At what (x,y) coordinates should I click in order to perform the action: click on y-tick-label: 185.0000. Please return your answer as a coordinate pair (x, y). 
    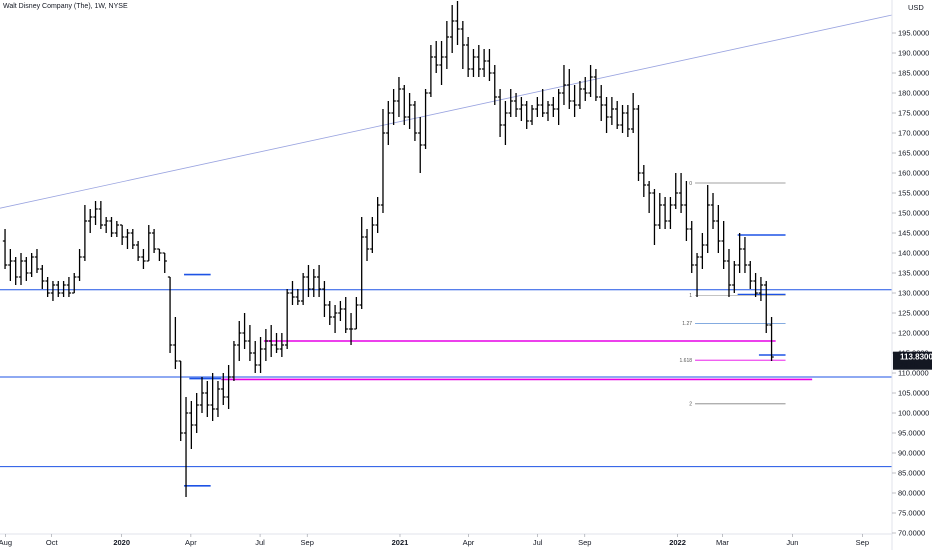
    Looking at the image, I should click on (913, 73).